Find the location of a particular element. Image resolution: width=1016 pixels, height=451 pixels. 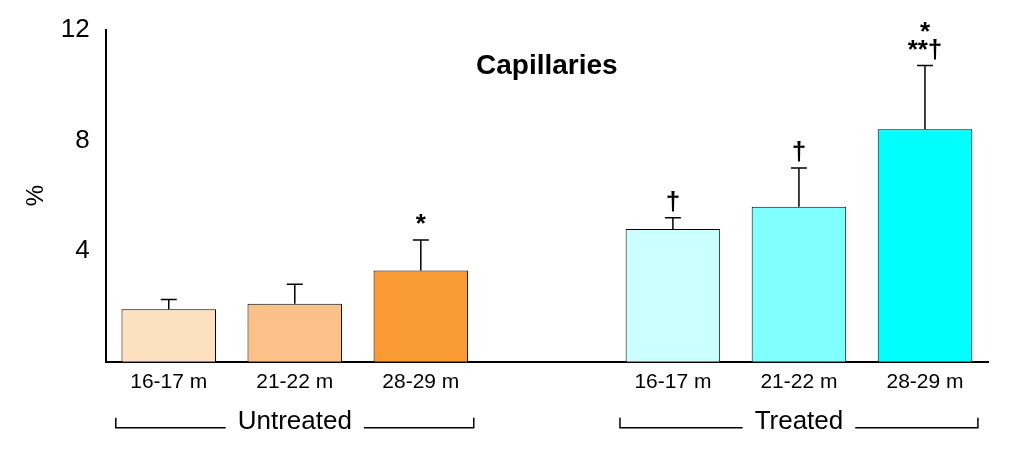

y-tick-label: 8 is located at coordinates (82, 138).